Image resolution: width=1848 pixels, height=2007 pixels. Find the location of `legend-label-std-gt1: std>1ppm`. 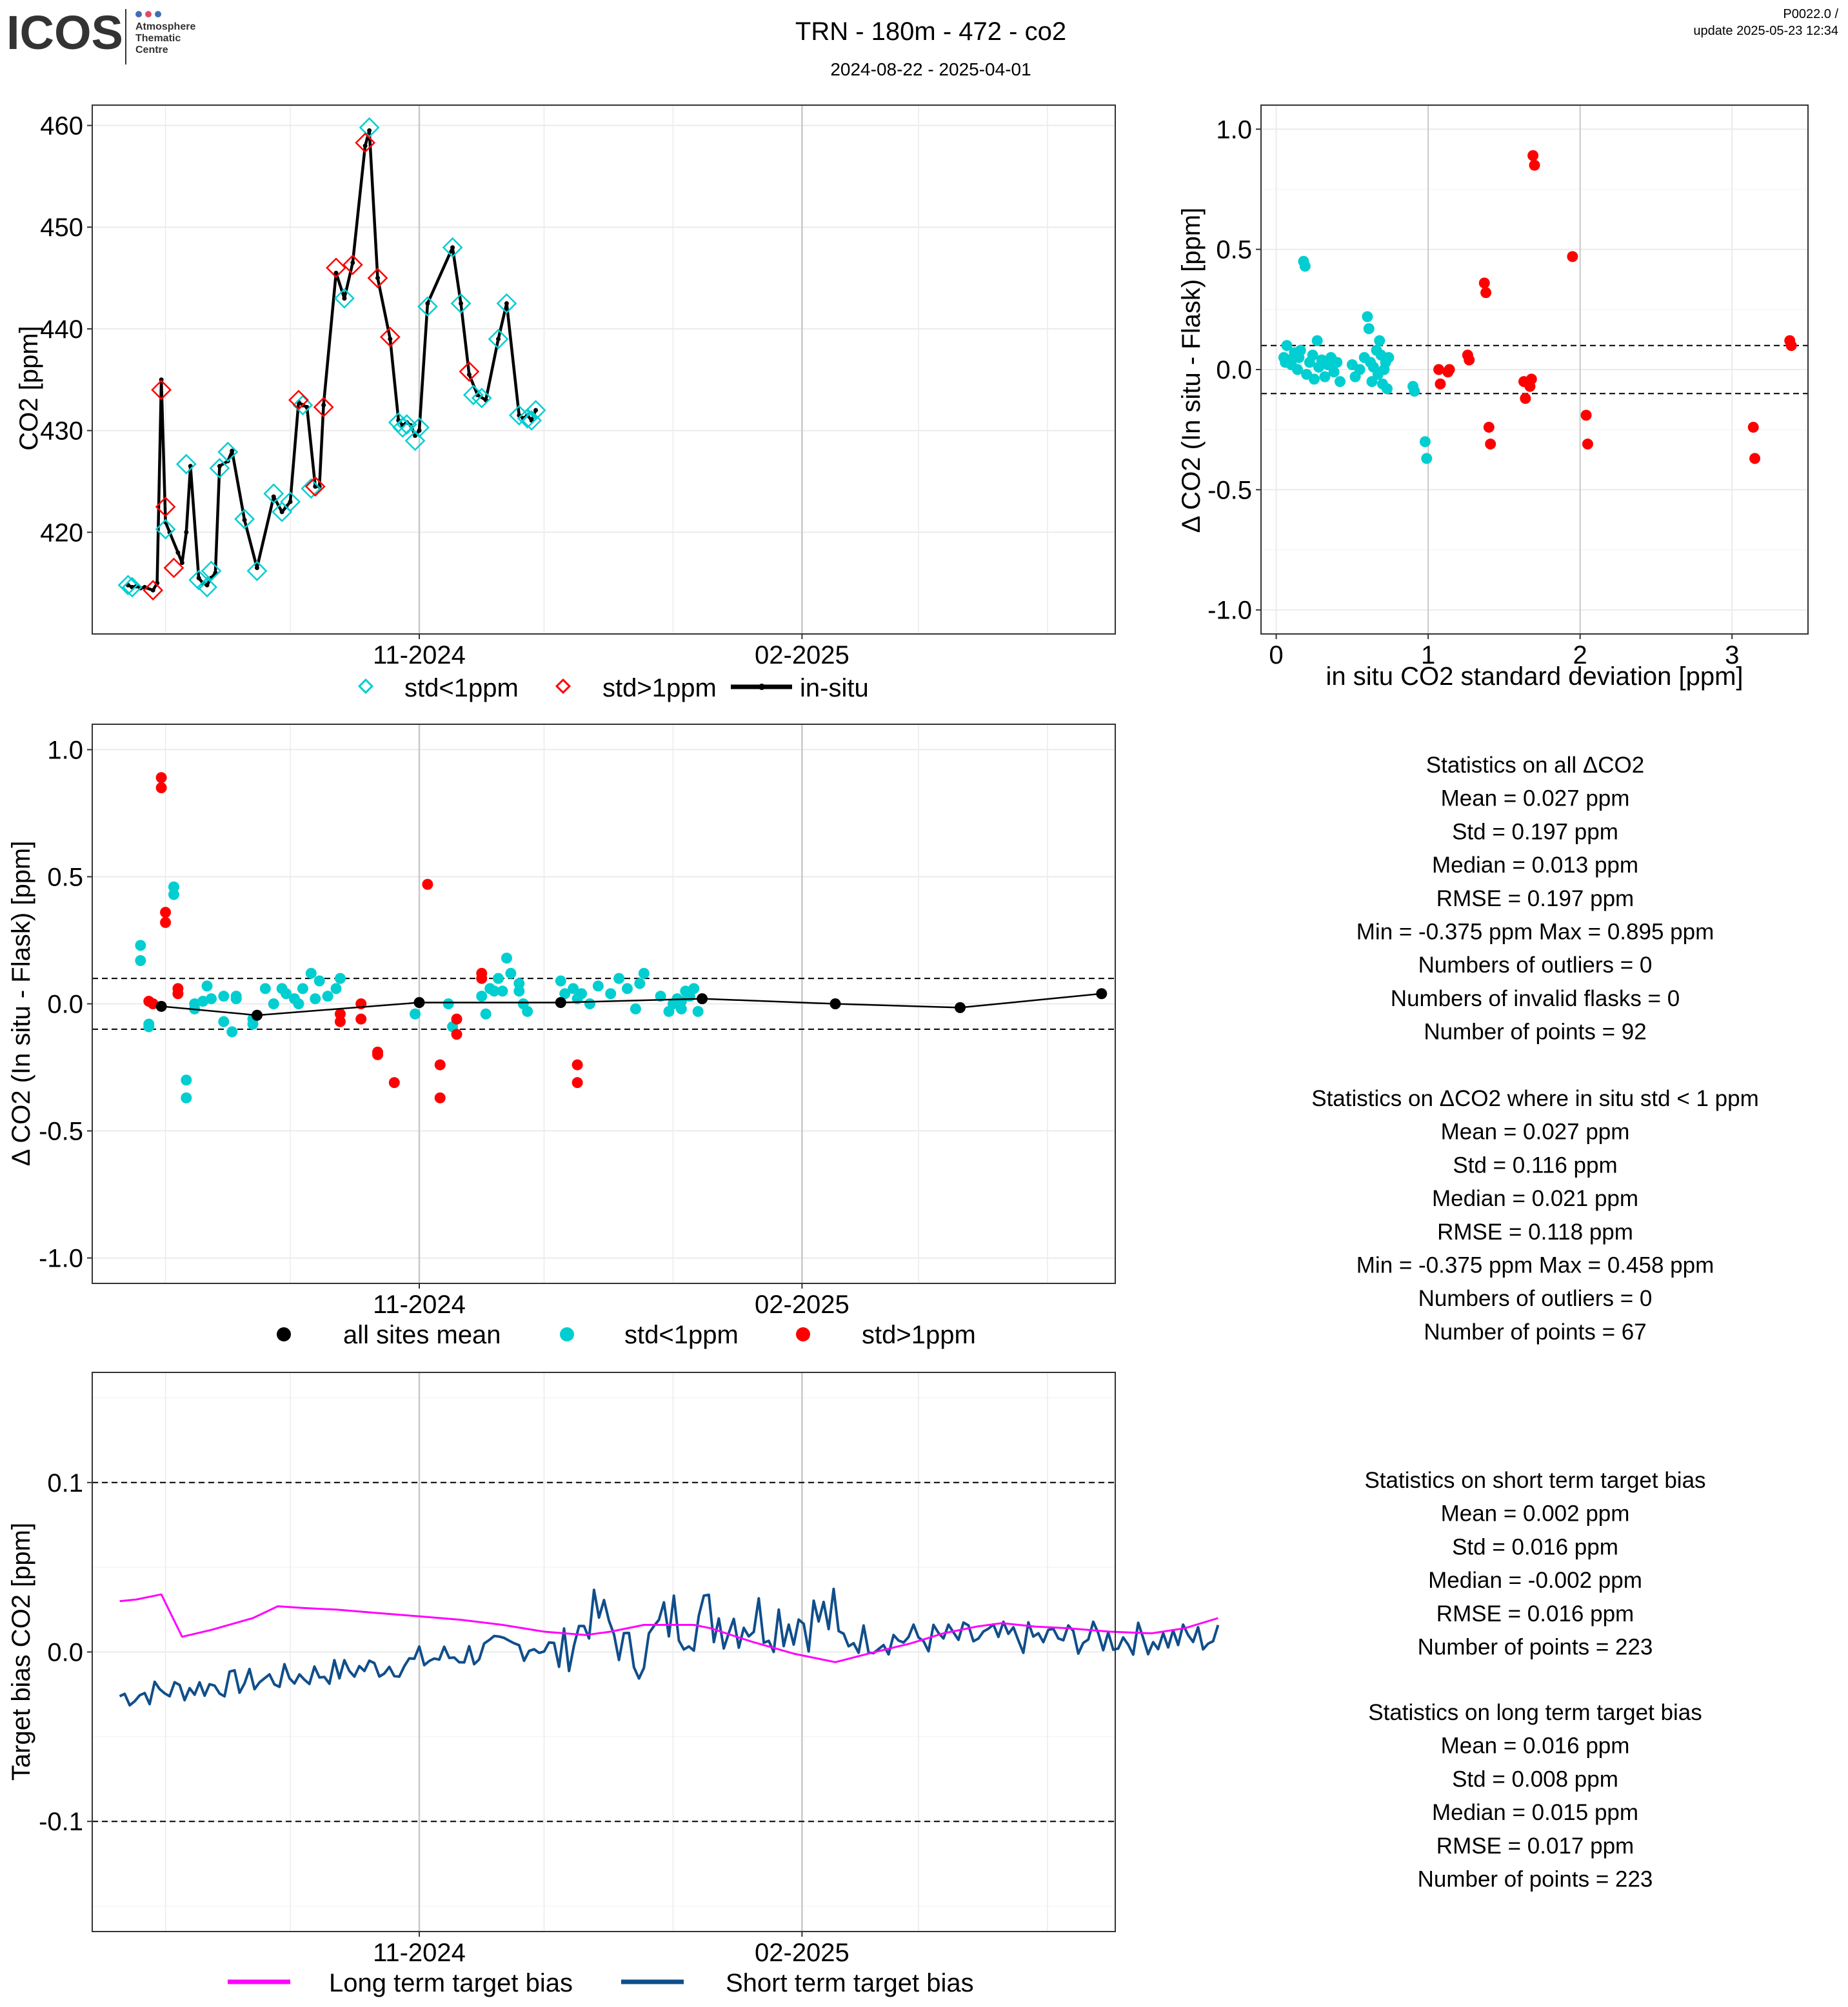

legend-label-std-gt1: std>1ppm is located at coordinates (659, 688).